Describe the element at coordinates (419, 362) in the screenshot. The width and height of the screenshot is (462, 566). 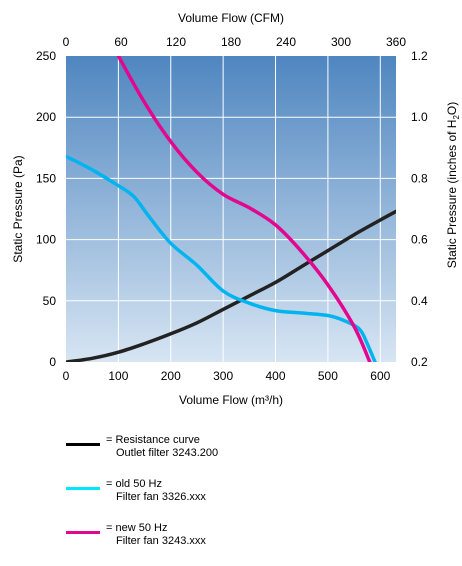
I see `right-axis-tick-label: 0.2` at that location.